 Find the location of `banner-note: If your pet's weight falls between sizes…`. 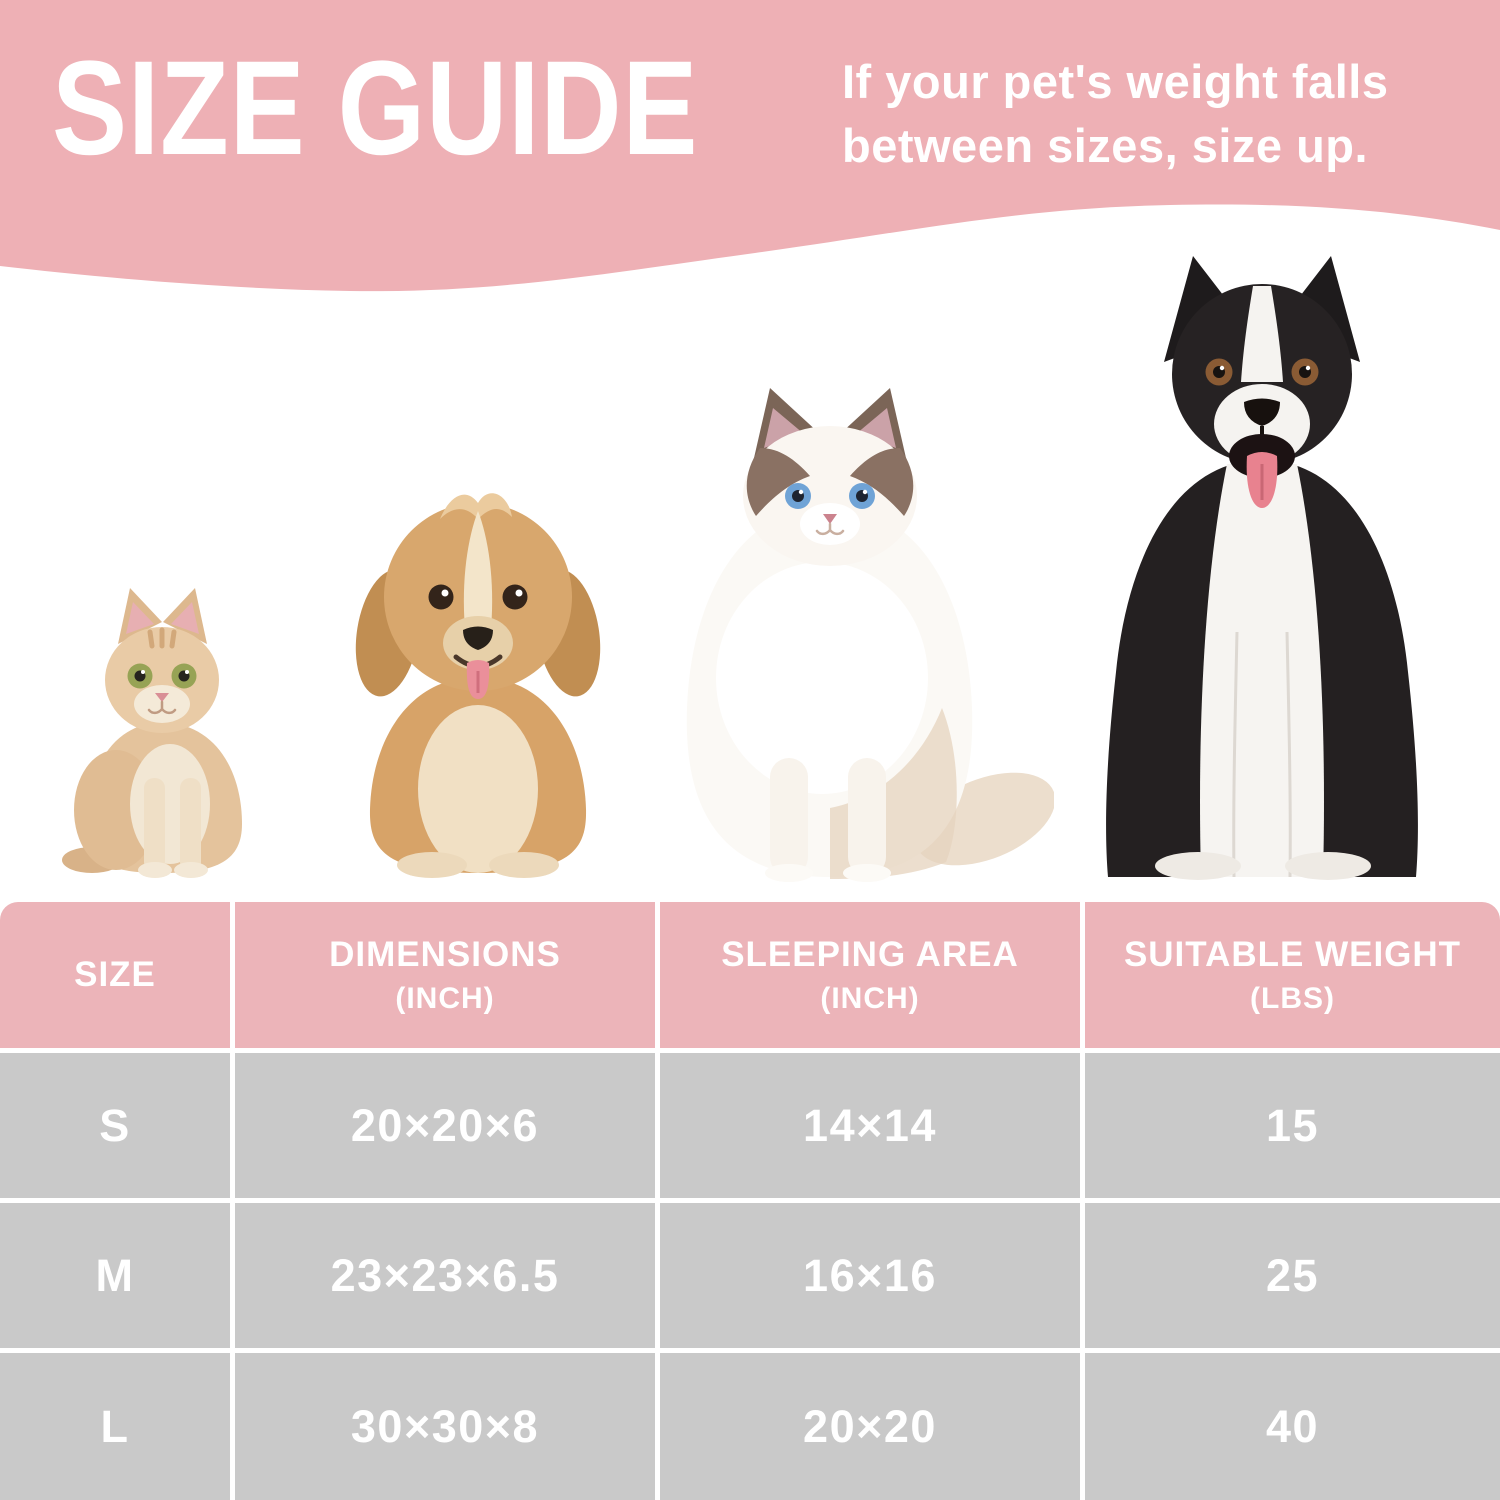

banner-note: If your pet's weight falls between sizes… is located at coordinates (1115, 114).